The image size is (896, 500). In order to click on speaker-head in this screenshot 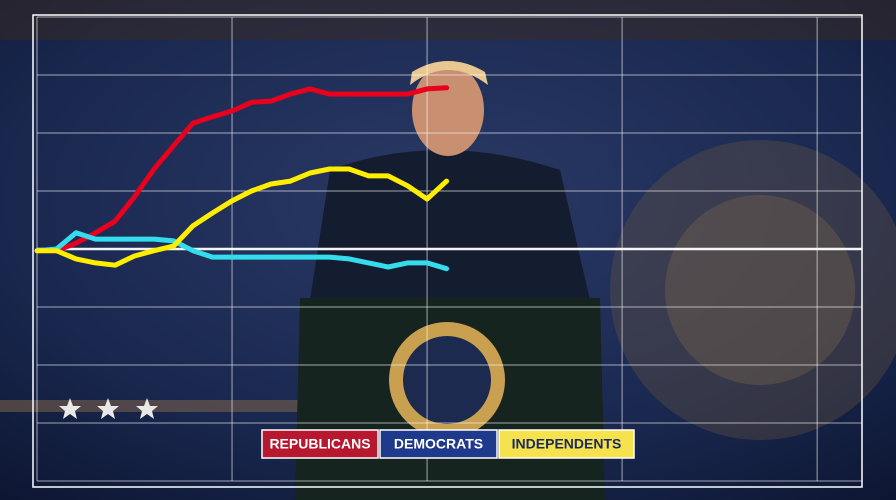, I will do `click(448, 110)`.